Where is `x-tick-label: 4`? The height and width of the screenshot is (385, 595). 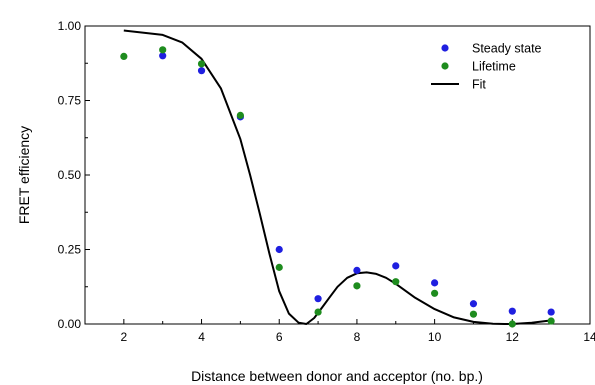
x-tick-label: 4 is located at coordinates (201, 337).